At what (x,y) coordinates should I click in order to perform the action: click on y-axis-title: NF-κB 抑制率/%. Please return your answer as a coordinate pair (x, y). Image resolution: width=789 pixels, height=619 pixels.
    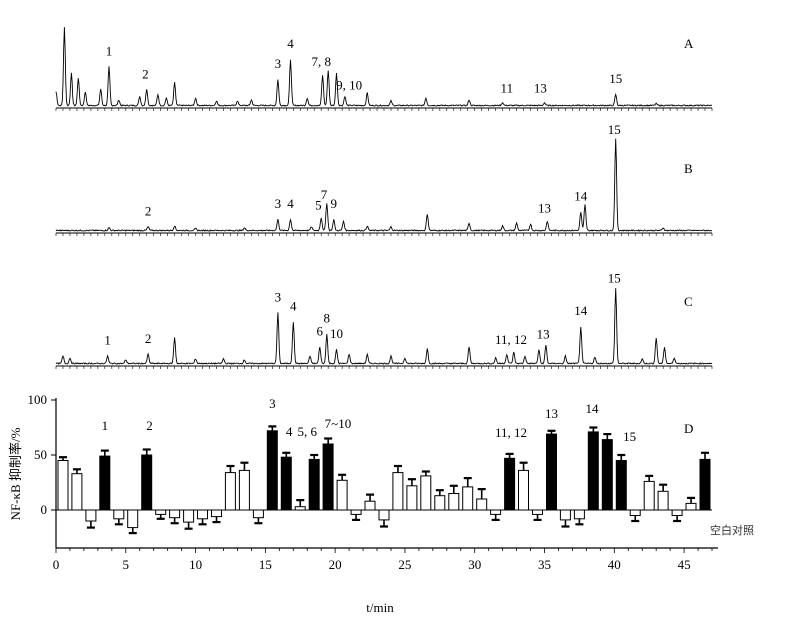
    Looking at the image, I should click on (15, 473).